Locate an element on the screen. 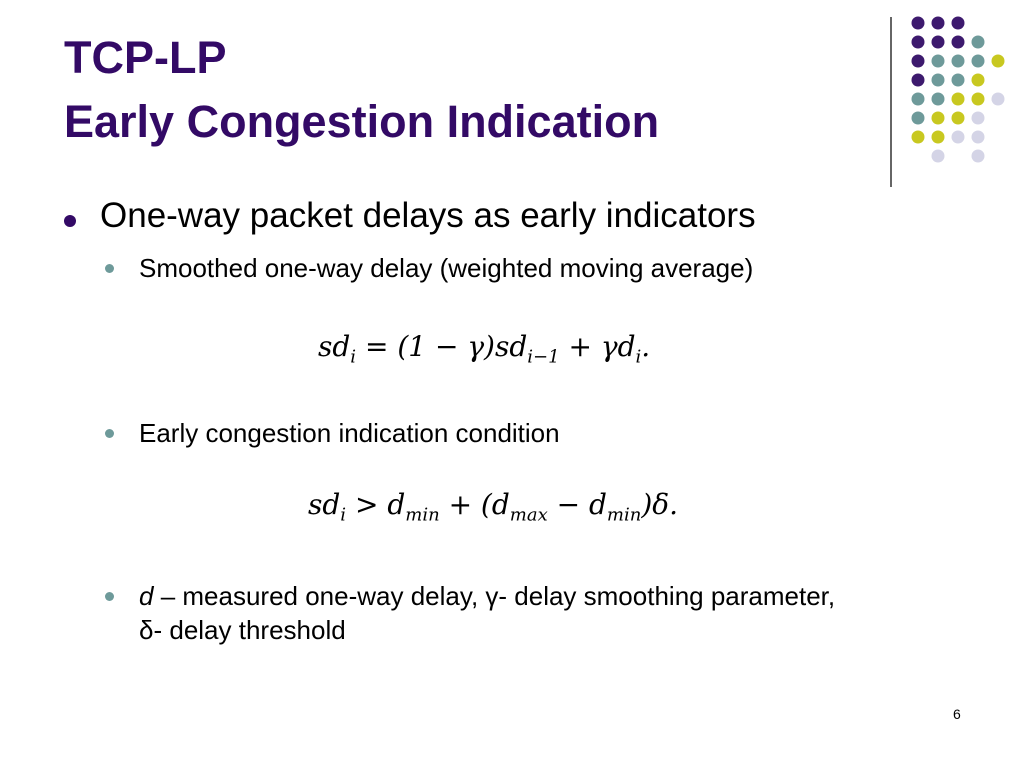 The width and height of the screenshot is (1024, 768). dot-pattern is located at coordinates (958, 89).